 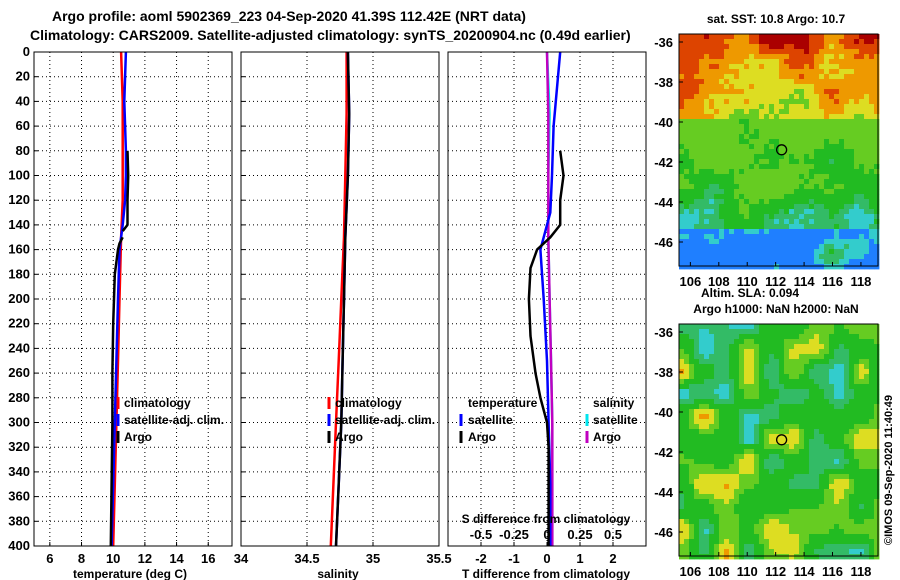 What do you see at coordinates (385, 420) in the screenshot?
I see `legend-satellite-label: satellite-adj. clim.` at bounding box center [385, 420].